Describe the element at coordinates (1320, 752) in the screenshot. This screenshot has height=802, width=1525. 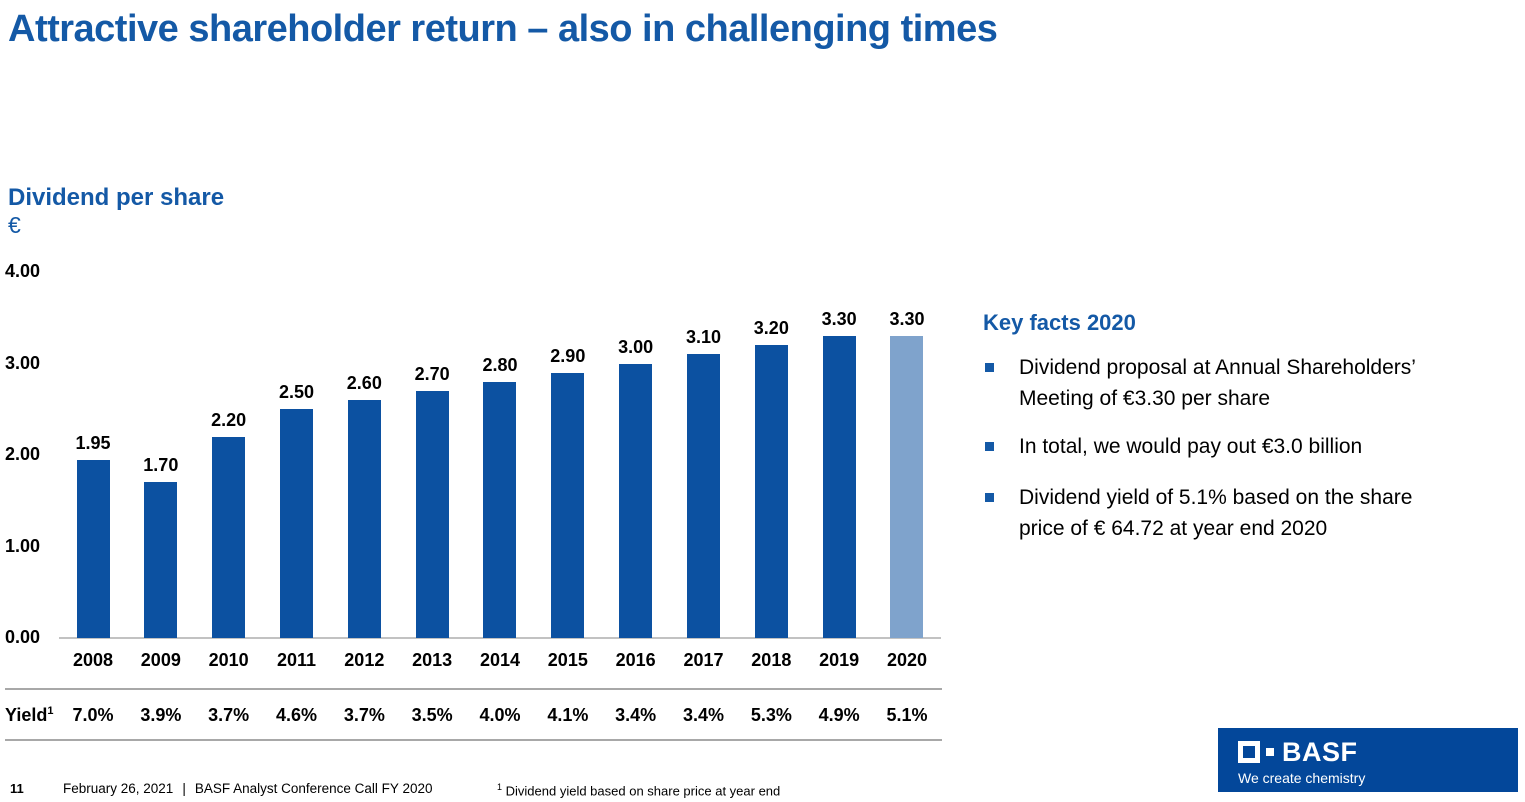
I see `basf-wordmark: BASF` at that location.